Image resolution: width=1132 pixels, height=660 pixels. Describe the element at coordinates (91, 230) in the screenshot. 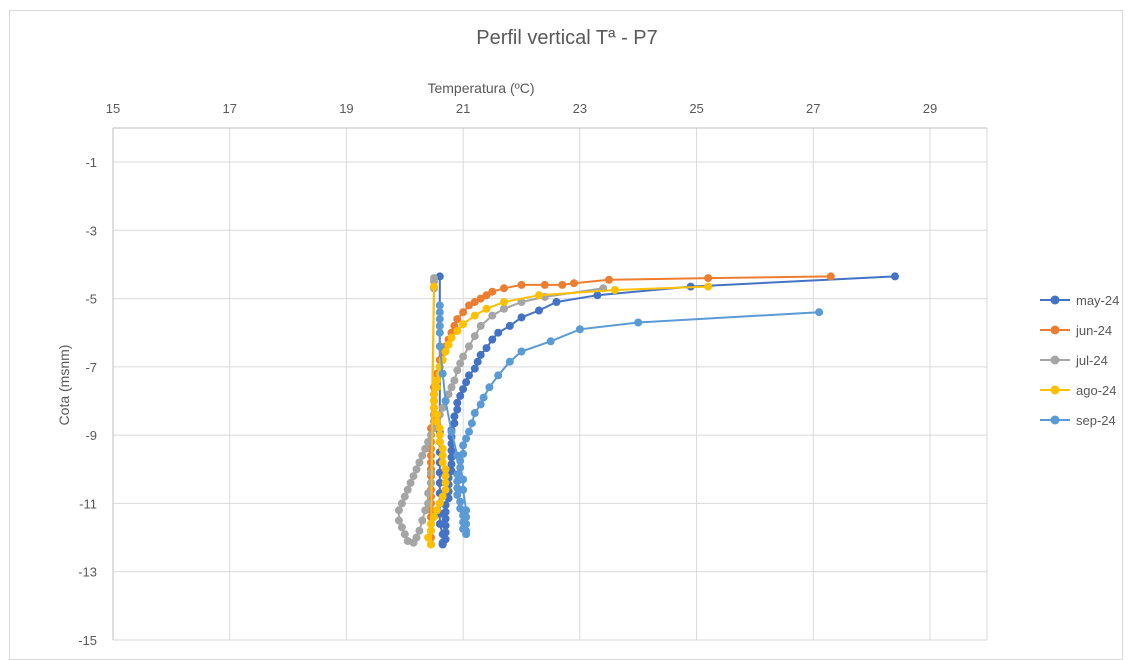

I see `y-tick-label: -3` at that location.